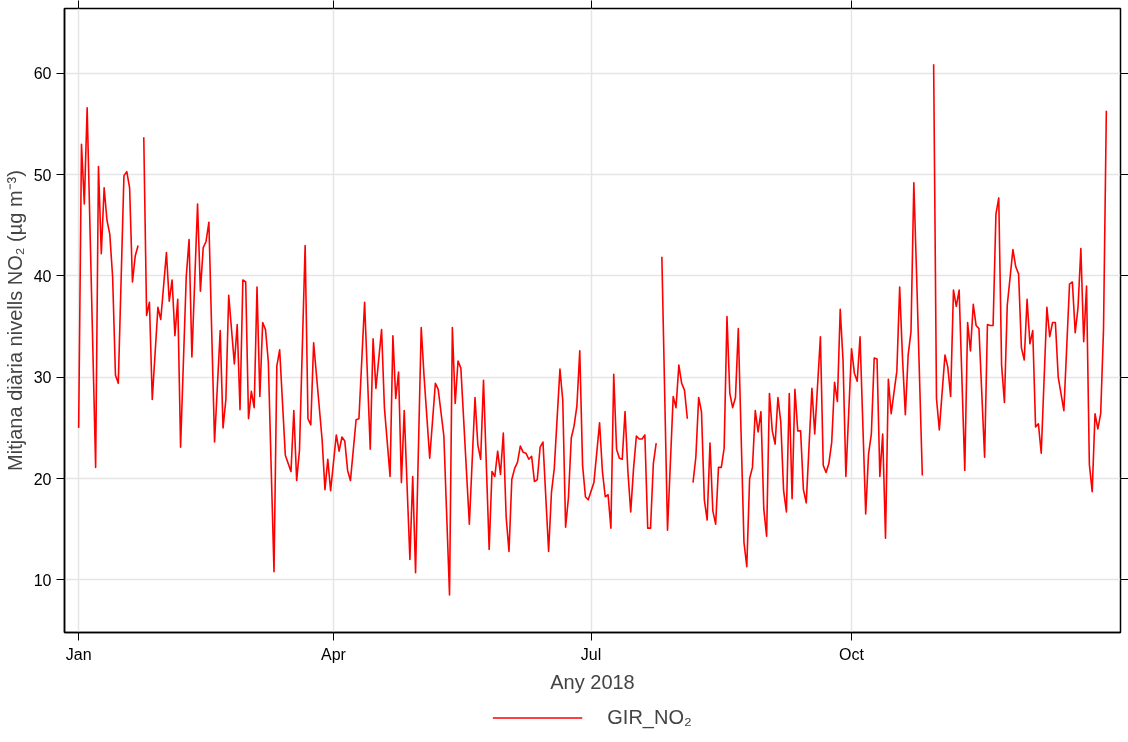 This screenshot has width=1128, height=742. Describe the element at coordinates (591, 654) in the screenshot. I see `x-tick-label: Jul` at that location.